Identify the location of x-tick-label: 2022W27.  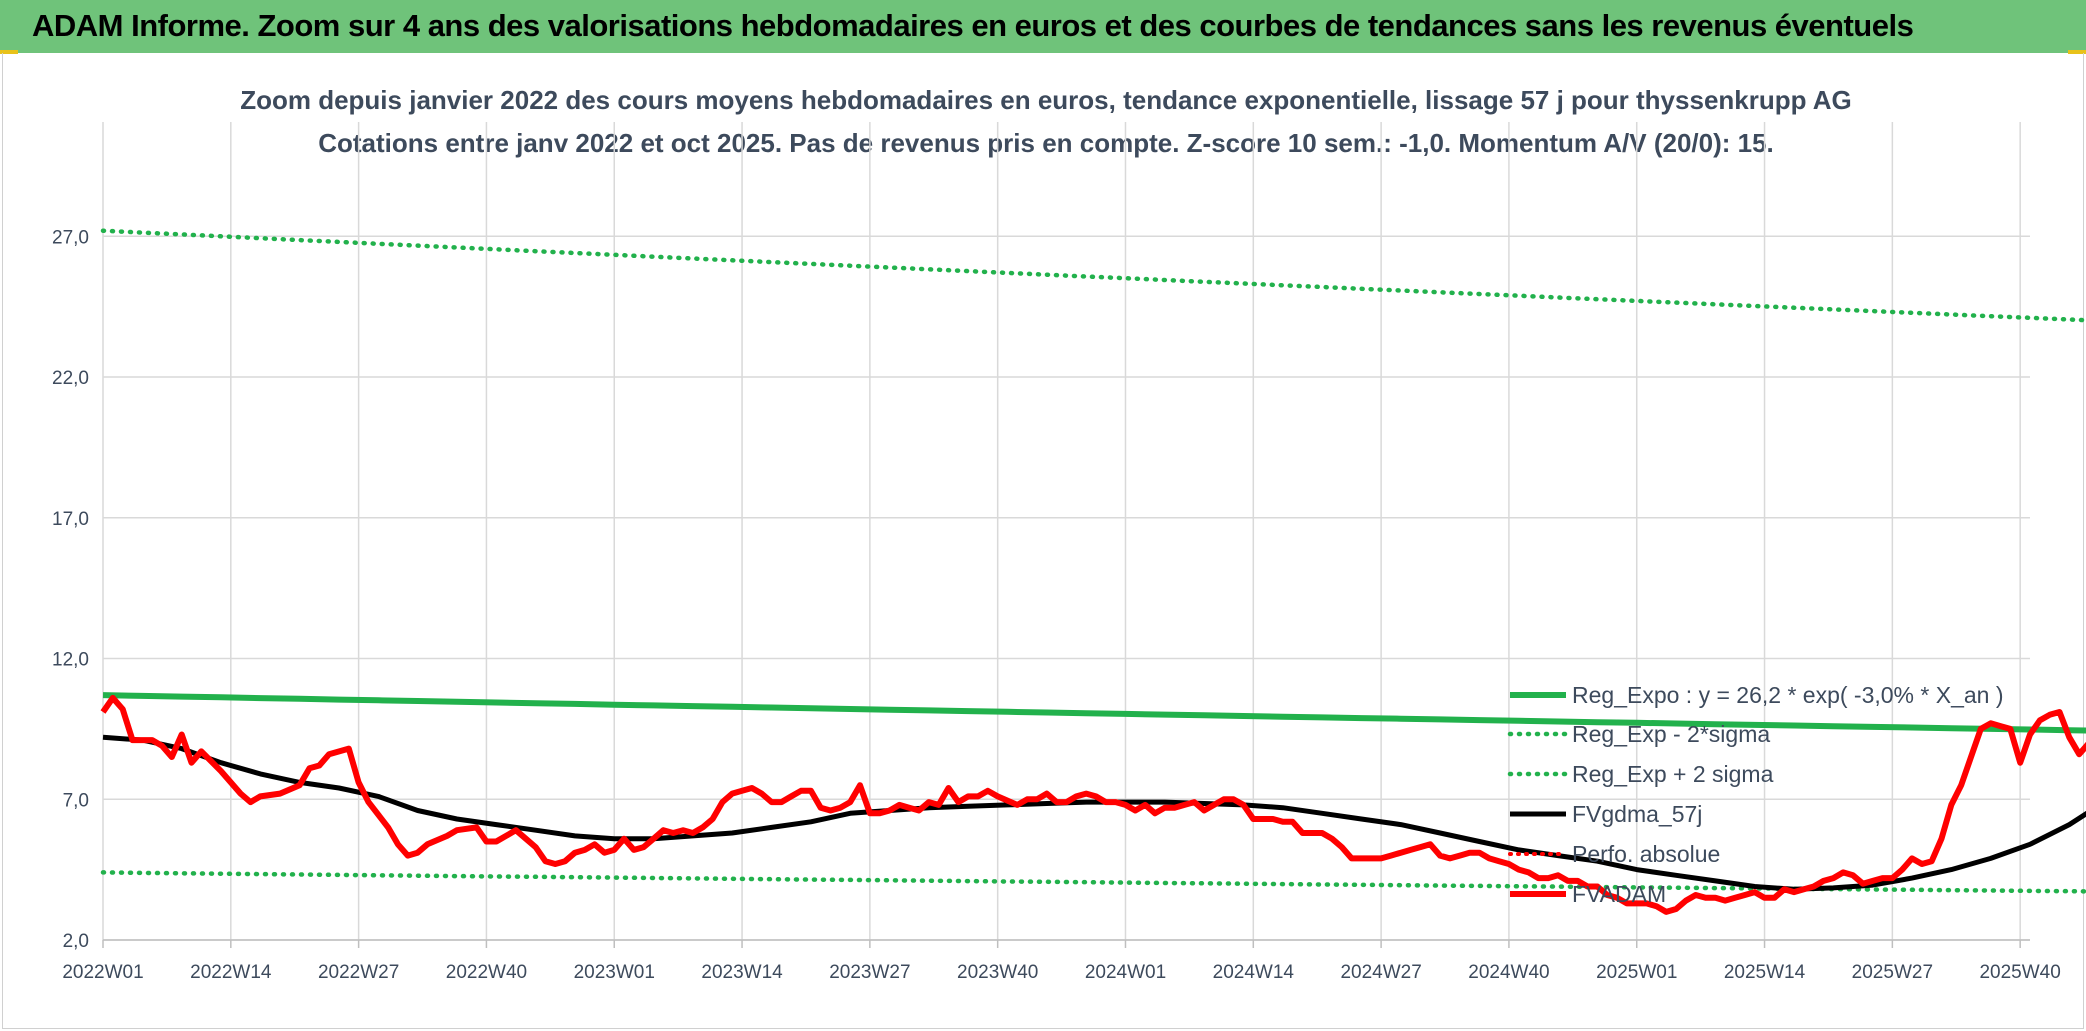
(358, 972).